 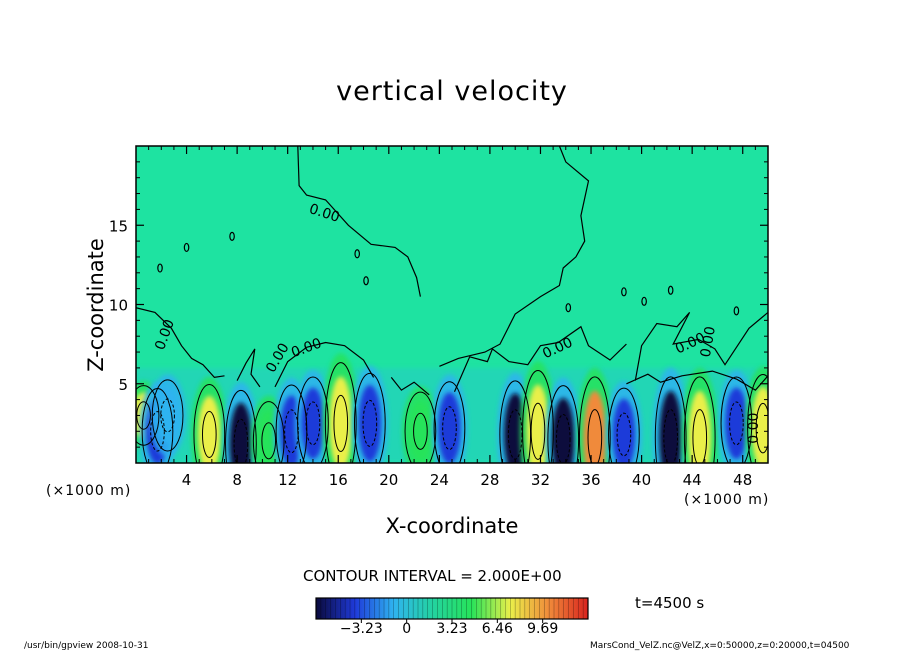 What do you see at coordinates (388, 480) in the screenshot?
I see `x-tick-label: 20` at bounding box center [388, 480].